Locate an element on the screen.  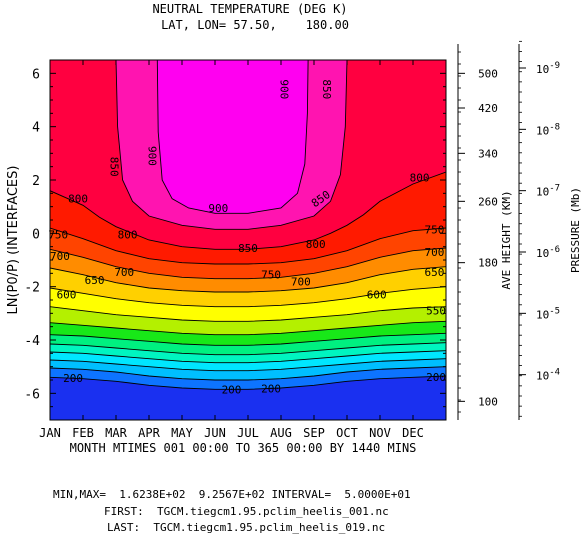
pressure-tick-label: 10⁻⁶ is located at coordinates (548, 252).